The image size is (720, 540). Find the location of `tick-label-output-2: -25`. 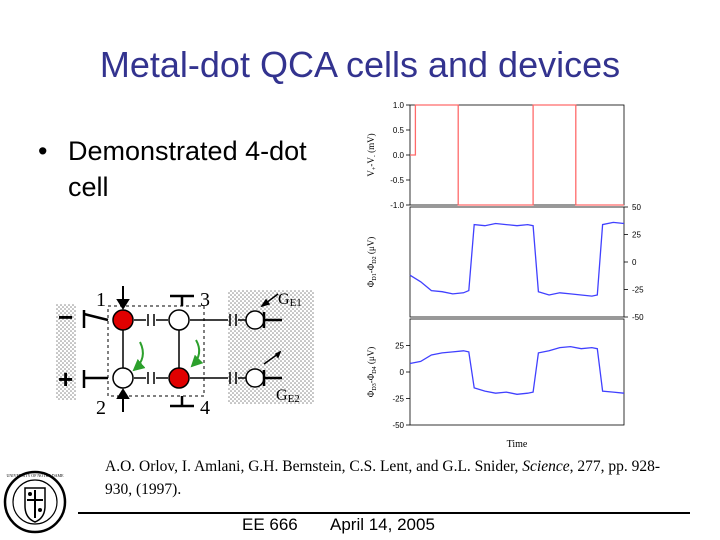

tick-label-output-2: -25 is located at coordinates (398, 399).